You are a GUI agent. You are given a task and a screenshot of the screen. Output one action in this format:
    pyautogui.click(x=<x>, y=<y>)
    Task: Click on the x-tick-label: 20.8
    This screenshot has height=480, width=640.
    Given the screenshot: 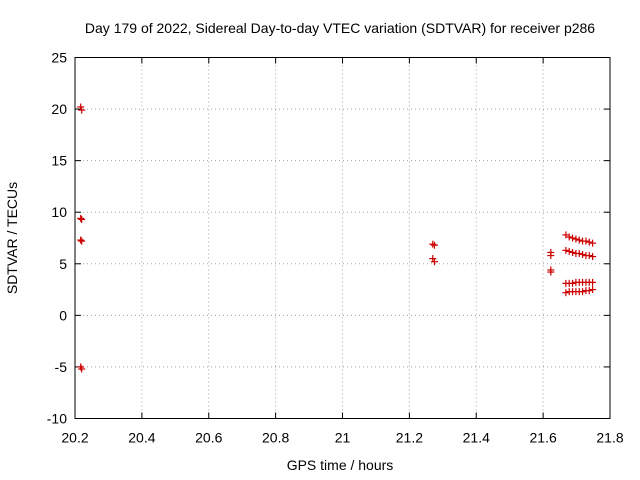 What is the action you would take?
    pyautogui.click(x=275, y=438)
    